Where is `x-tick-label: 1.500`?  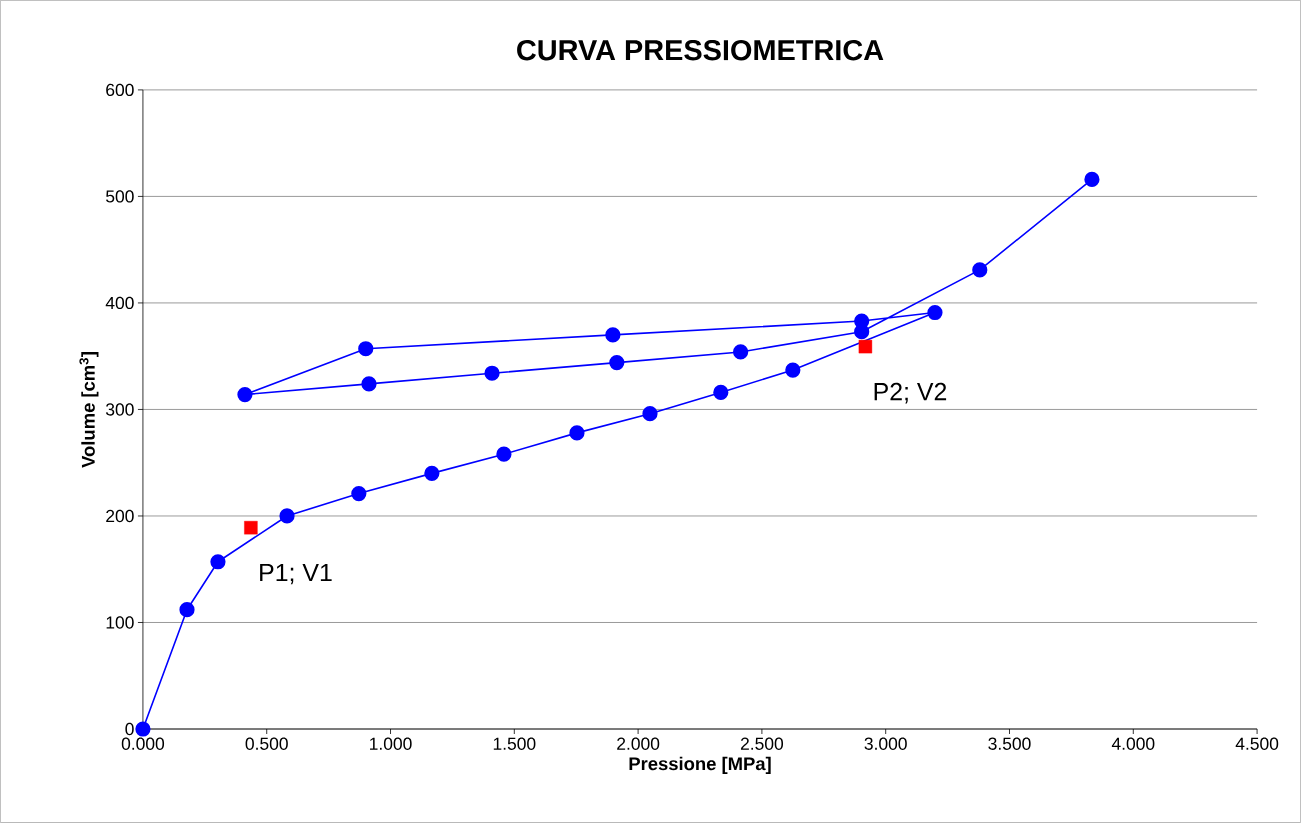
x-tick-label: 1.500 is located at coordinates (514, 743).